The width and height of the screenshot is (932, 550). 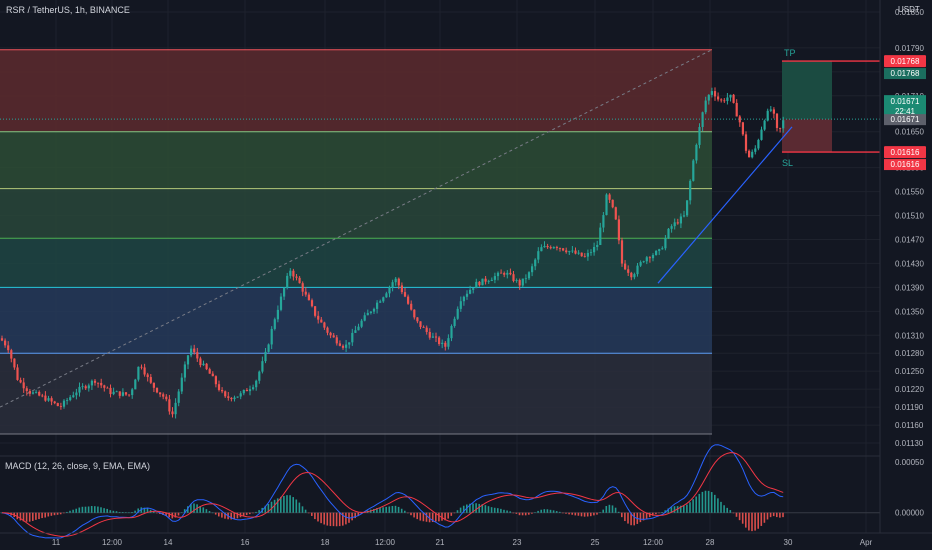 I want to click on trend-line, so click(x=725, y=205).